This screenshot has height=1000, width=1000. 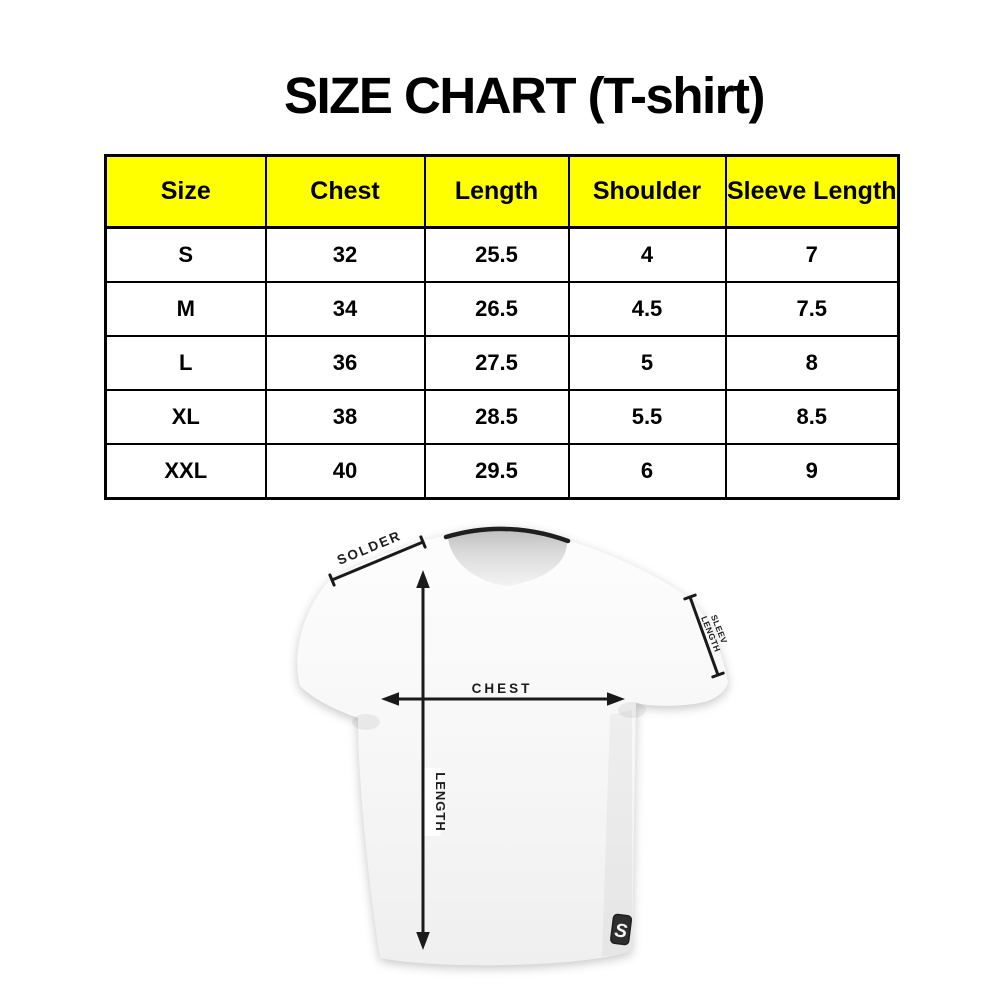 What do you see at coordinates (345, 417) in the screenshot?
I see `chest-cell: 38` at bounding box center [345, 417].